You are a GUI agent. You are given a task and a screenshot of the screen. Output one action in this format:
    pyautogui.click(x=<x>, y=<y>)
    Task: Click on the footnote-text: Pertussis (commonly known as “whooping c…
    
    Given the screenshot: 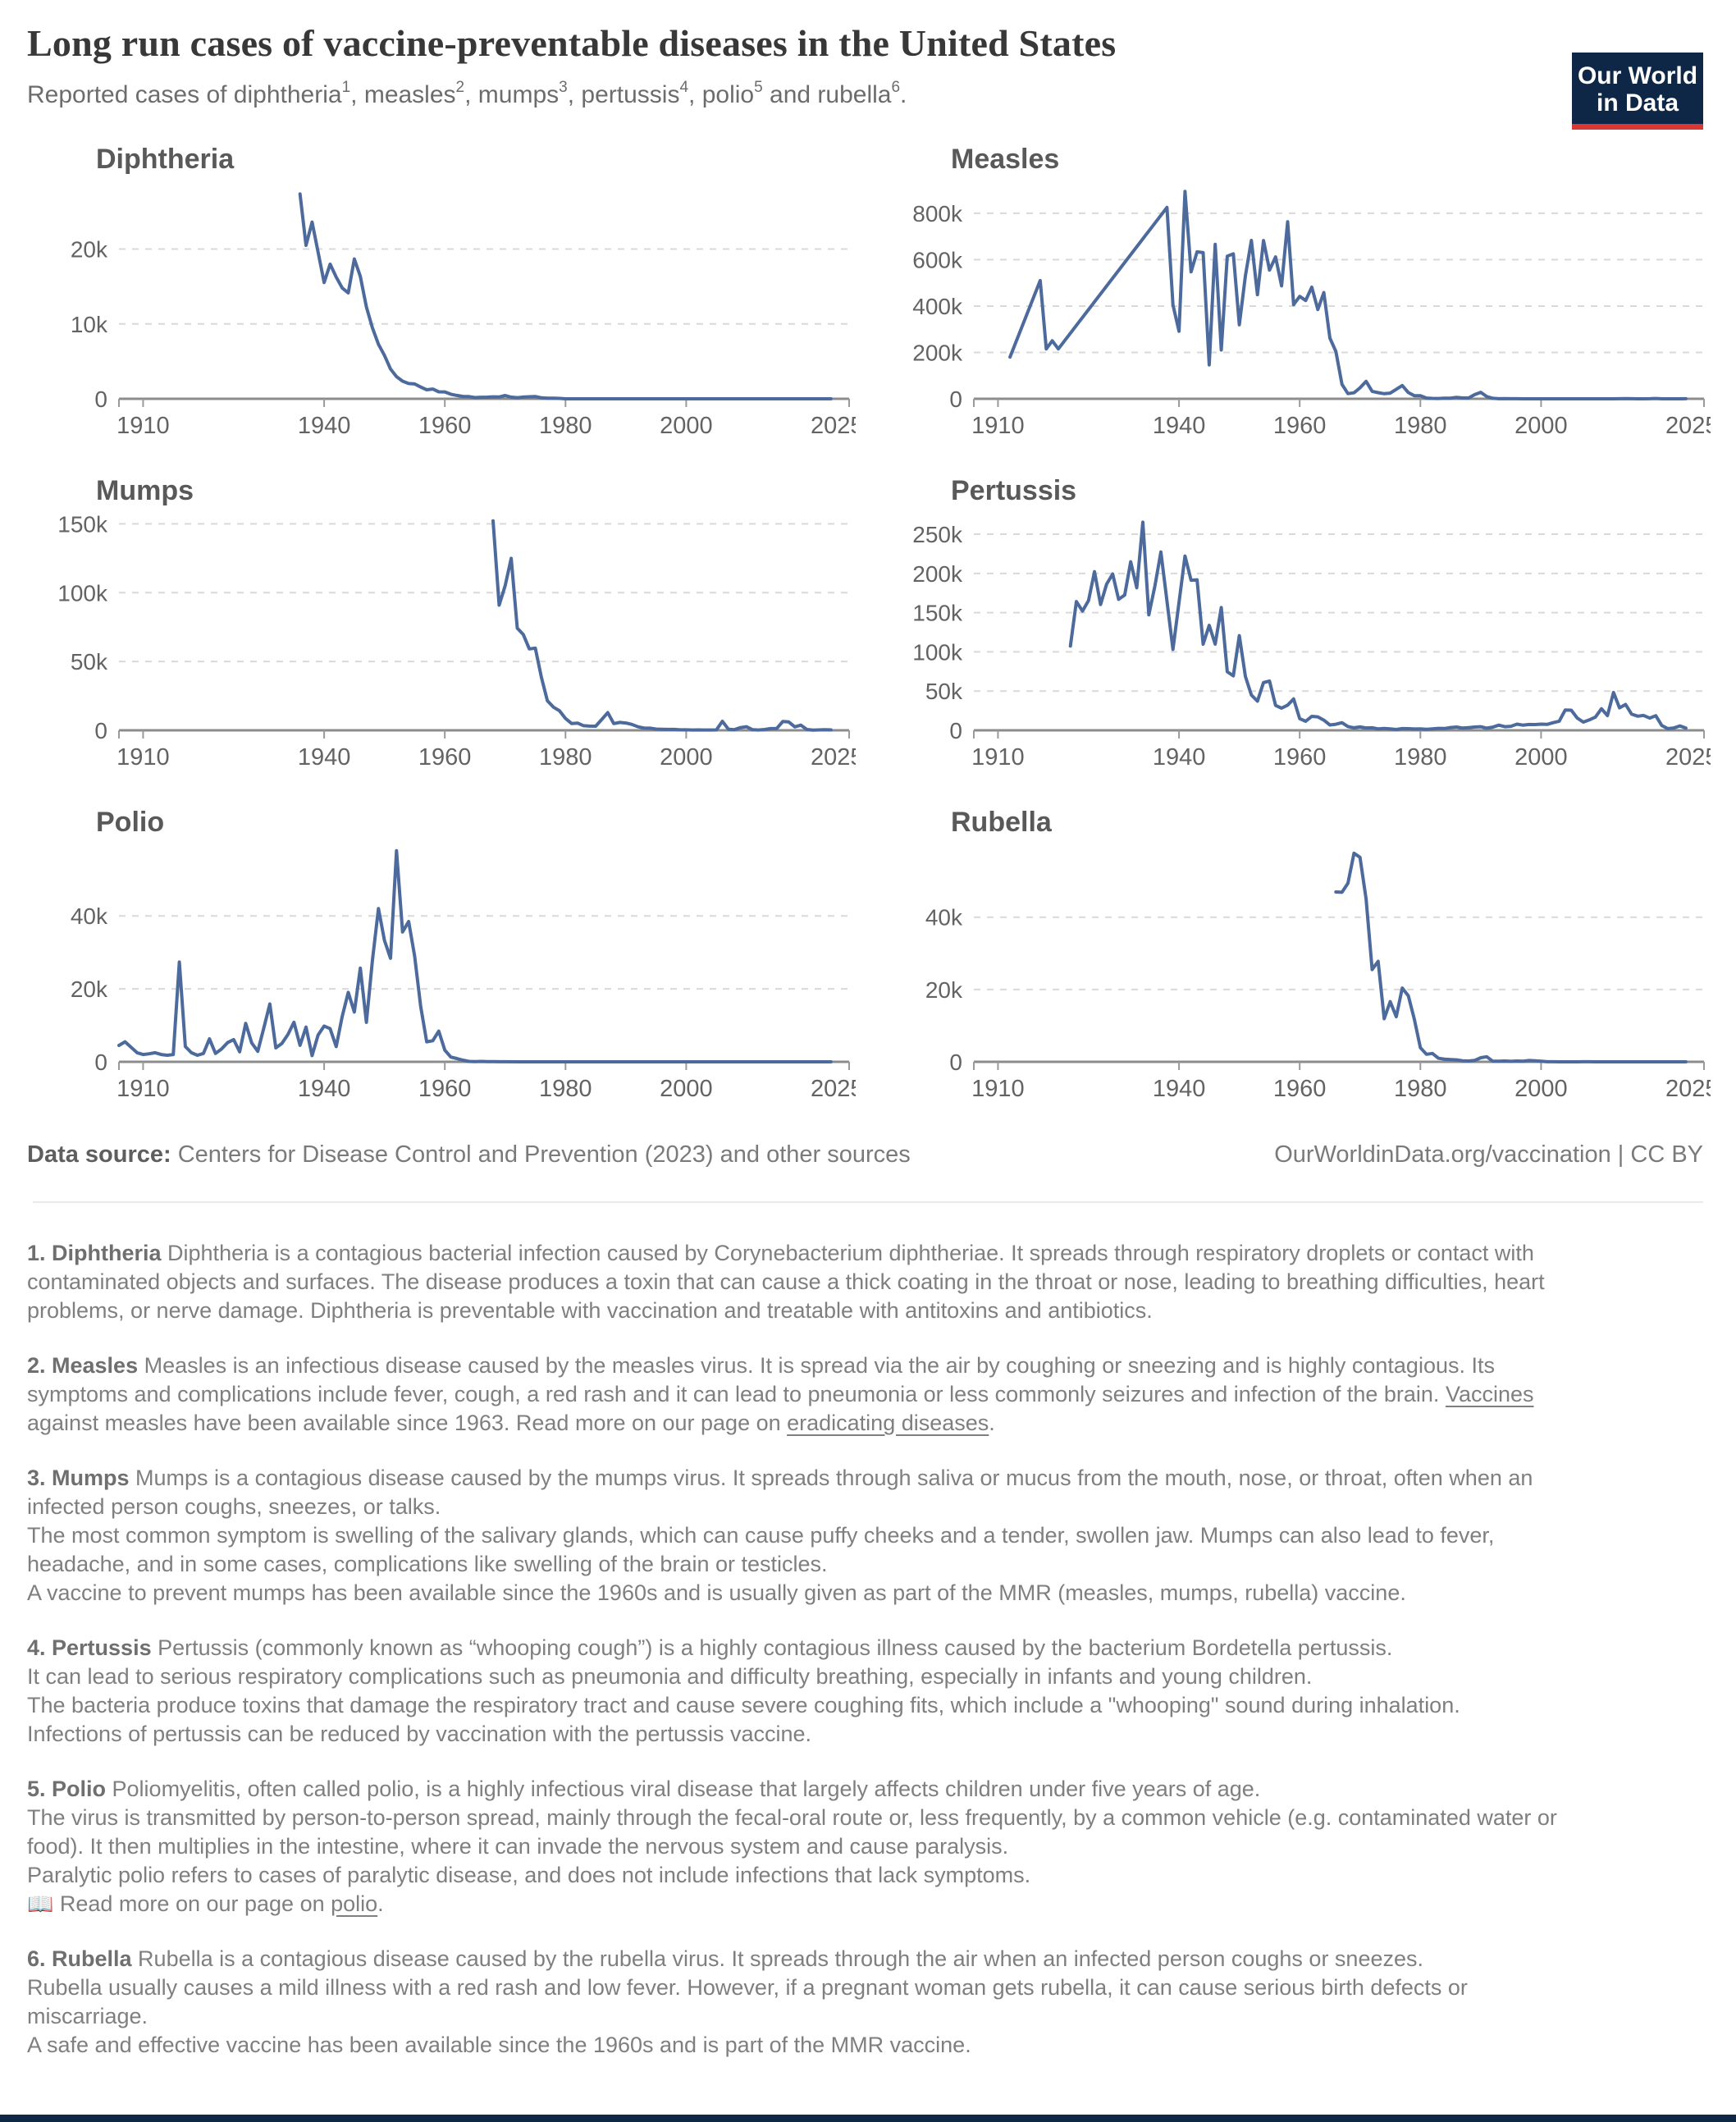 What is the action you would take?
    pyautogui.click(x=772, y=1648)
    